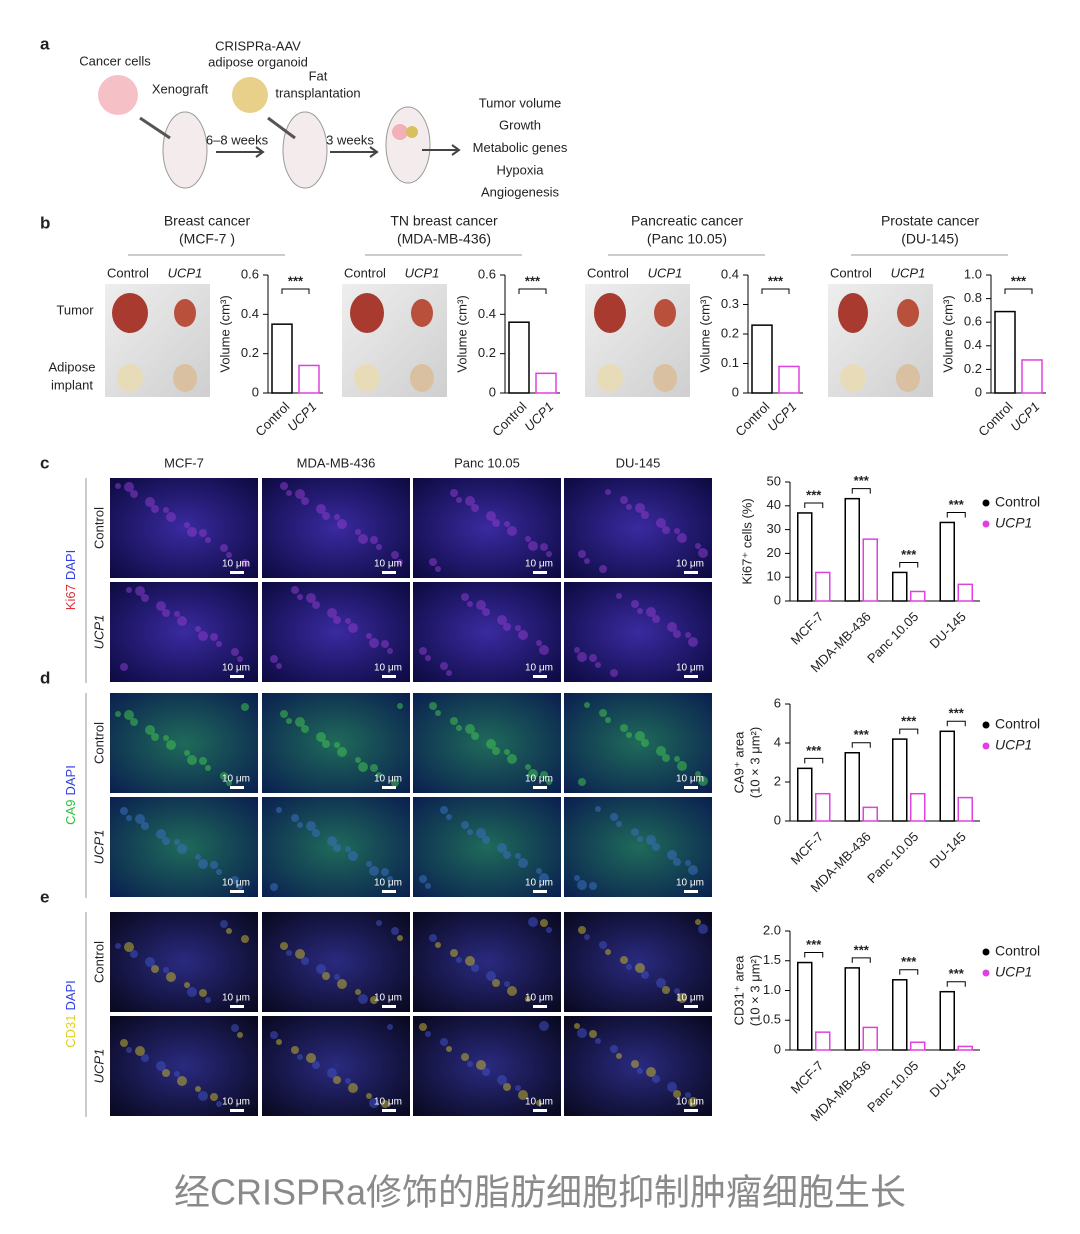 The width and height of the screenshot is (1080, 1234). I want to click on legend-label: UCP1, so click(1013, 972).